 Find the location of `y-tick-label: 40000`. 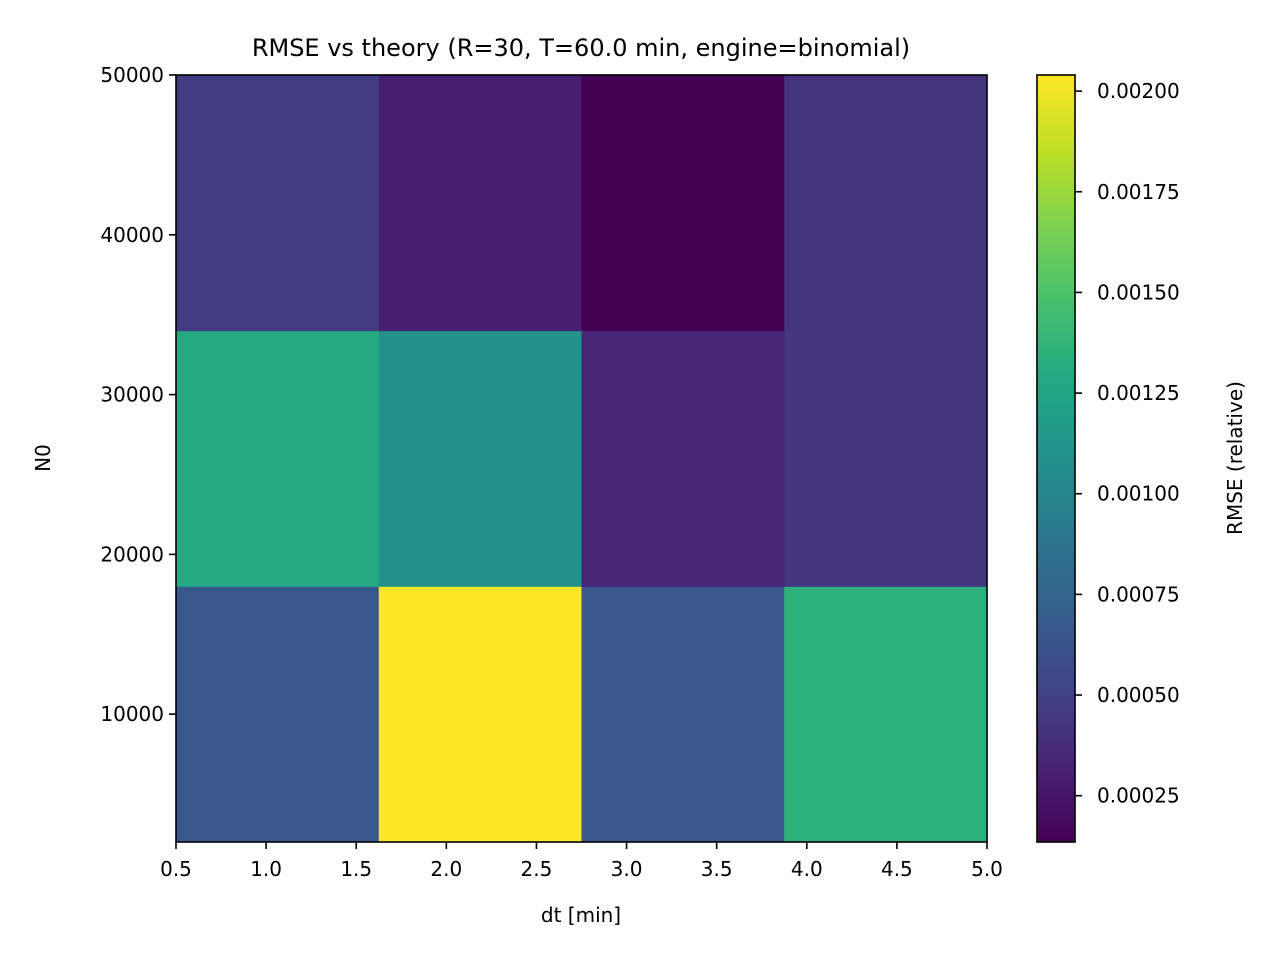

y-tick-label: 40000 is located at coordinates (132, 235).